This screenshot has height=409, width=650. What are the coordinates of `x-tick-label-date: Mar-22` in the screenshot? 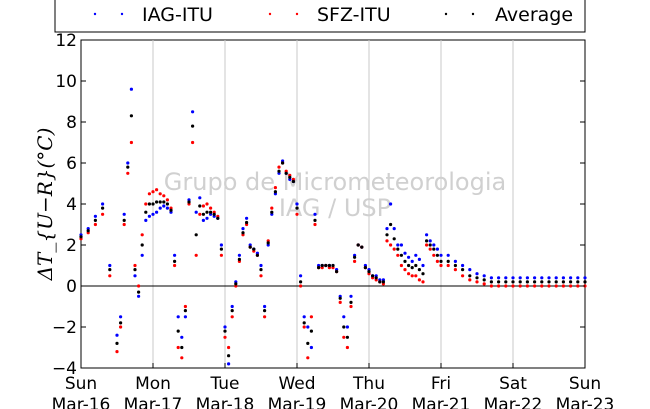 It's located at (513, 402).